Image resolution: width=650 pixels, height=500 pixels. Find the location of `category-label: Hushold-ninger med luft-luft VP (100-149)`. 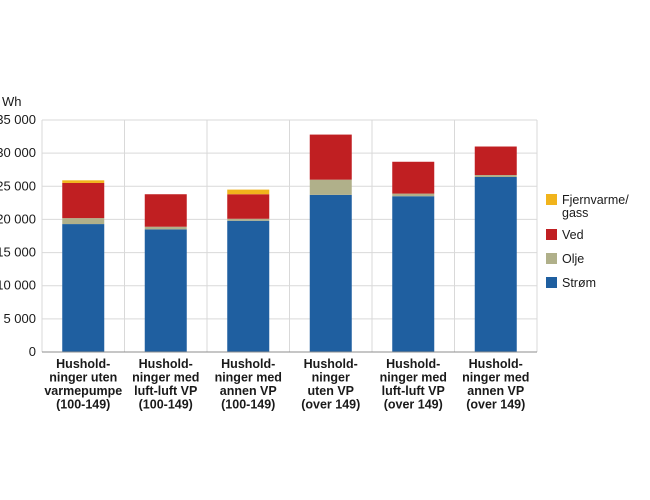

category-label: Hushold-ninger med luft-luft VP (100-149) is located at coordinates (165, 384).